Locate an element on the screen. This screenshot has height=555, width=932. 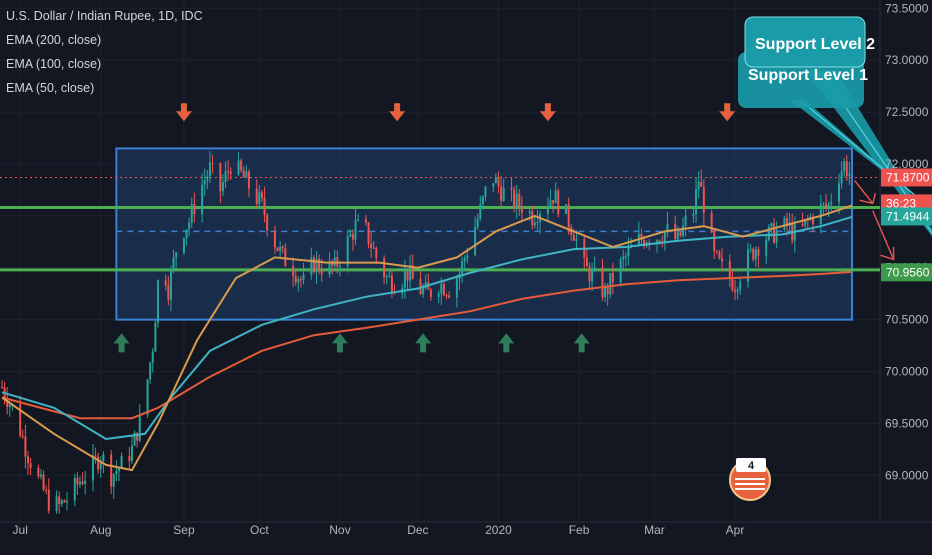
ema-200-label: EMA (200, close) is located at coordinates (54, 40).